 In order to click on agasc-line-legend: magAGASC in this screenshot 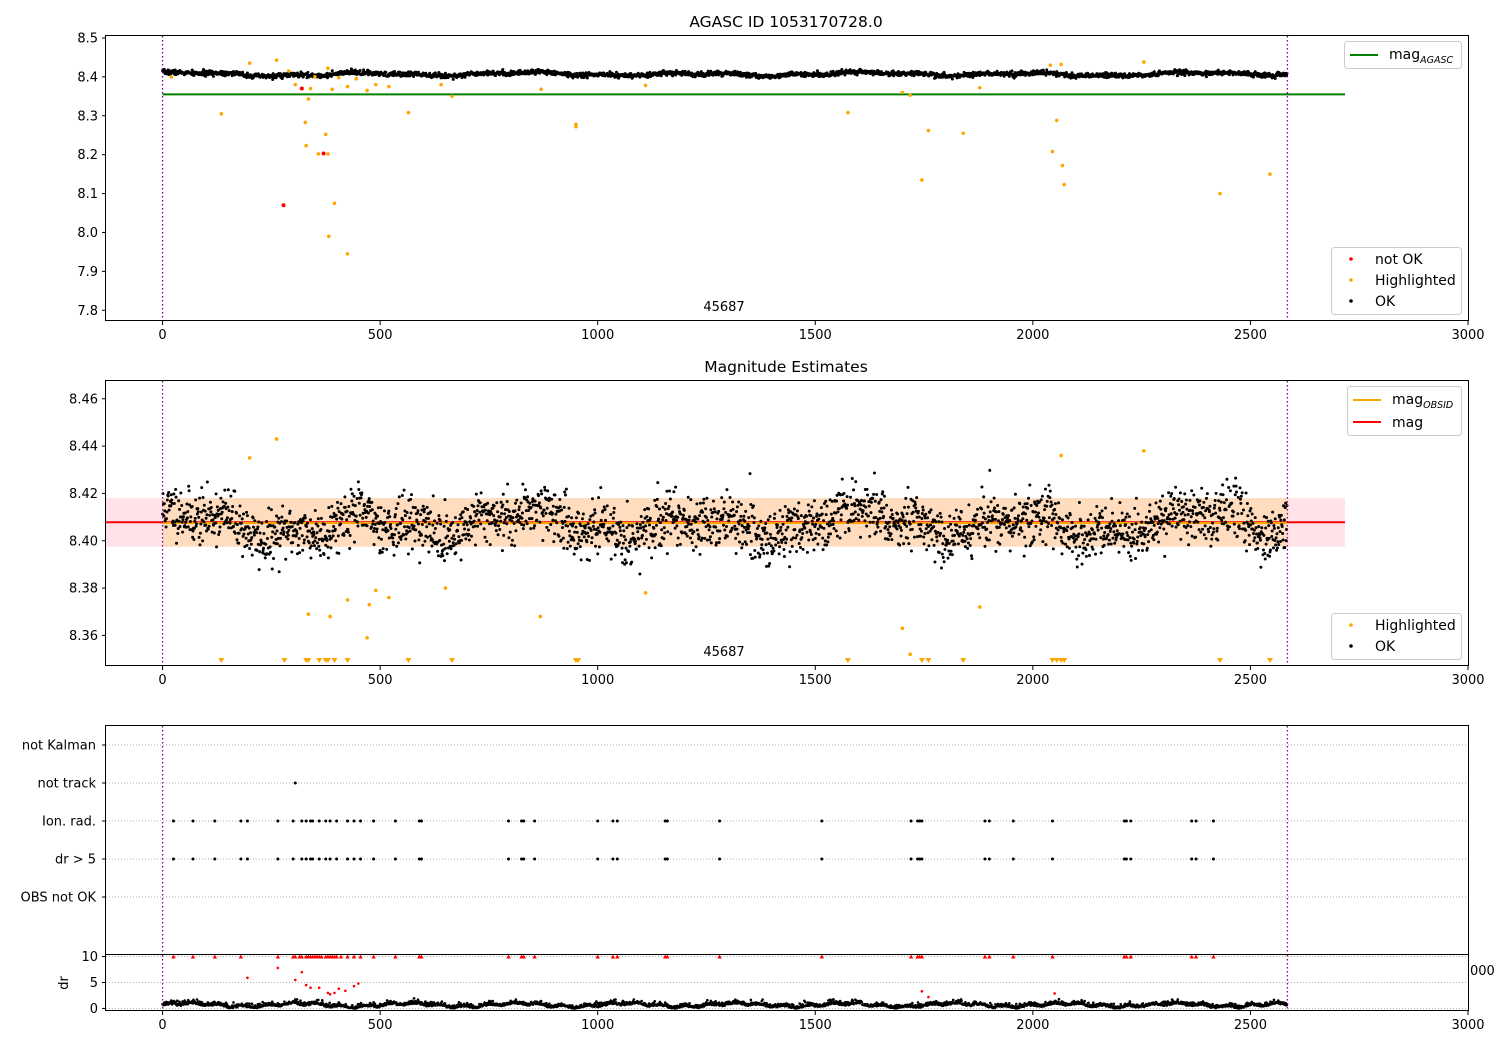, I will do `click(1403, 55)`.